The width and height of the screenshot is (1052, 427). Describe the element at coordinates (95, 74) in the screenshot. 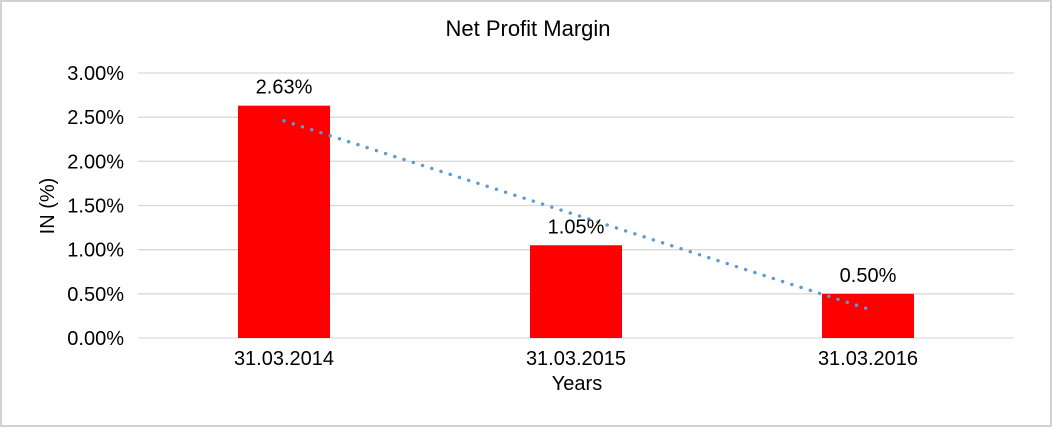

I see `y-tick-label: 3.00%` at that location.